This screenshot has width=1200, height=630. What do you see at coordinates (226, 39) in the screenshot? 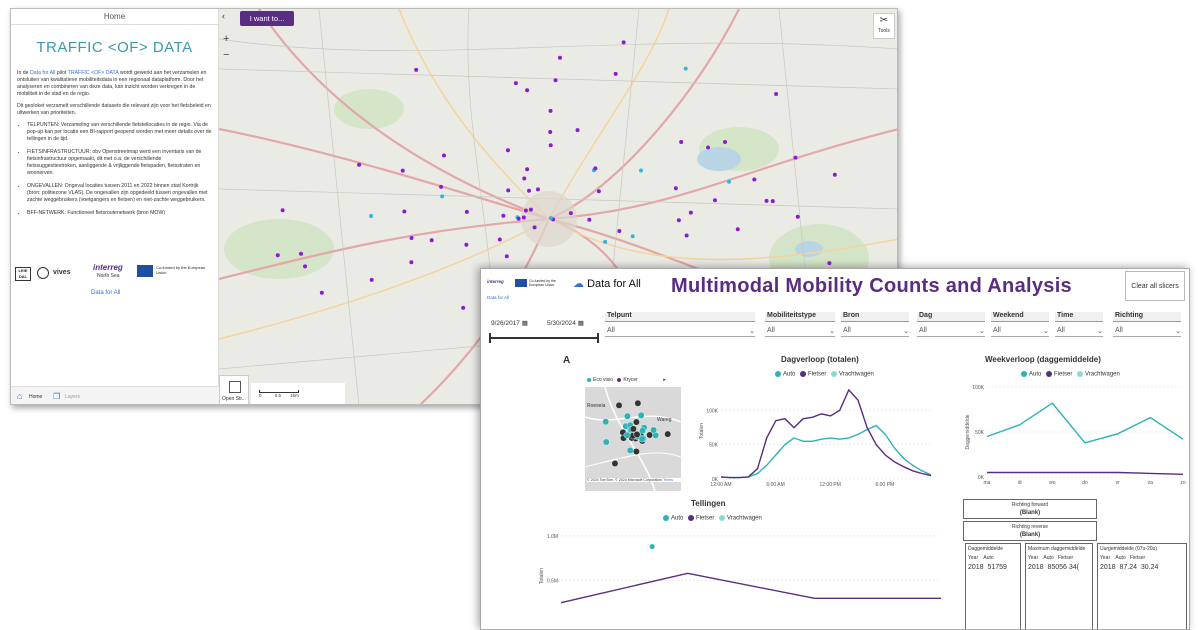
I see `zoom-in-icon: +` at bounding box center [226, 39].